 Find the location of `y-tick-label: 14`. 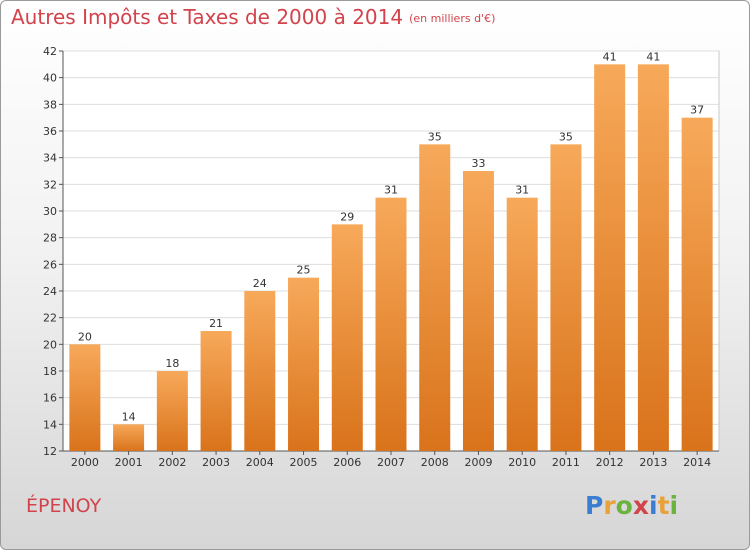

y-tick-label: 14 is located at coordinates (50, 424).